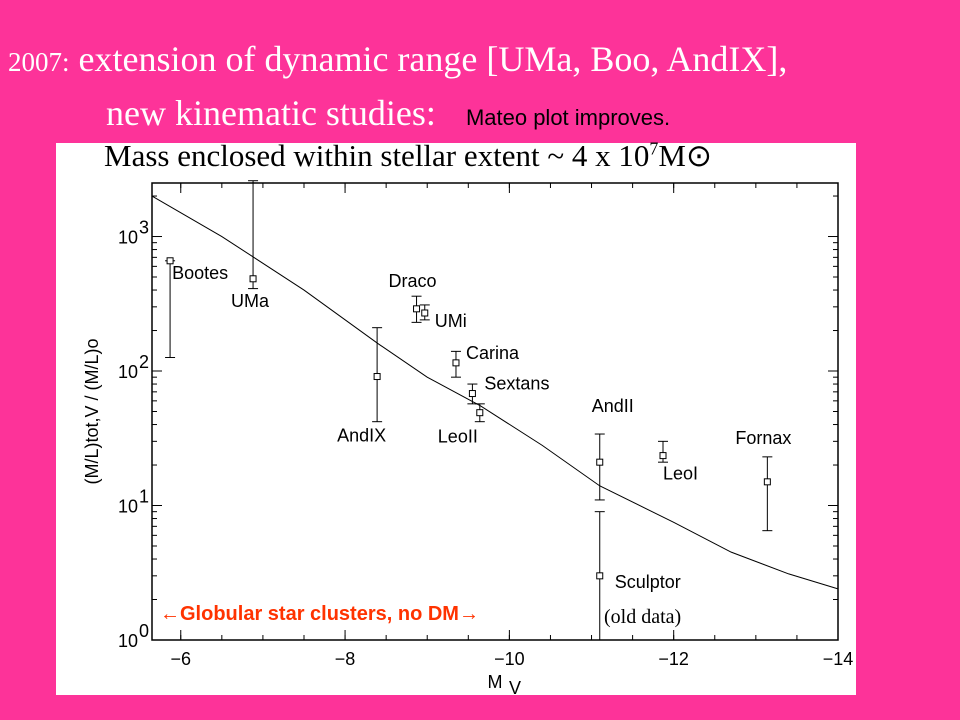 The height and width of the screenshot is (720, 960). I want to click on data-point-Fornax, so click(767, 482).